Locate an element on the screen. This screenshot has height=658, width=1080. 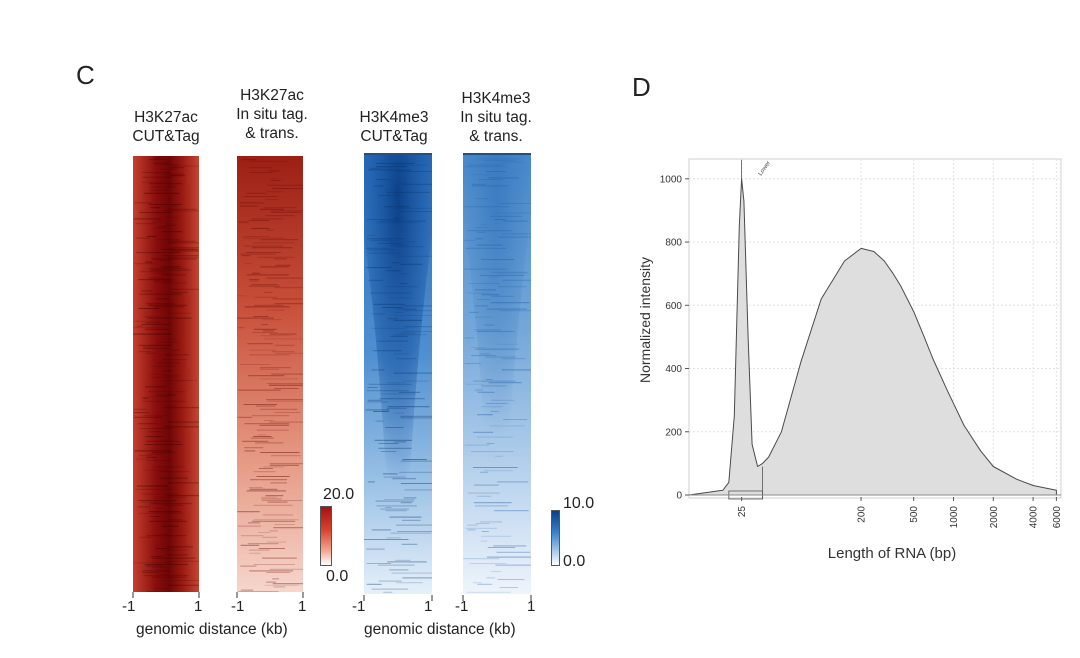
hm3-xtick-left: -1 is located at coordinates (359, 606).